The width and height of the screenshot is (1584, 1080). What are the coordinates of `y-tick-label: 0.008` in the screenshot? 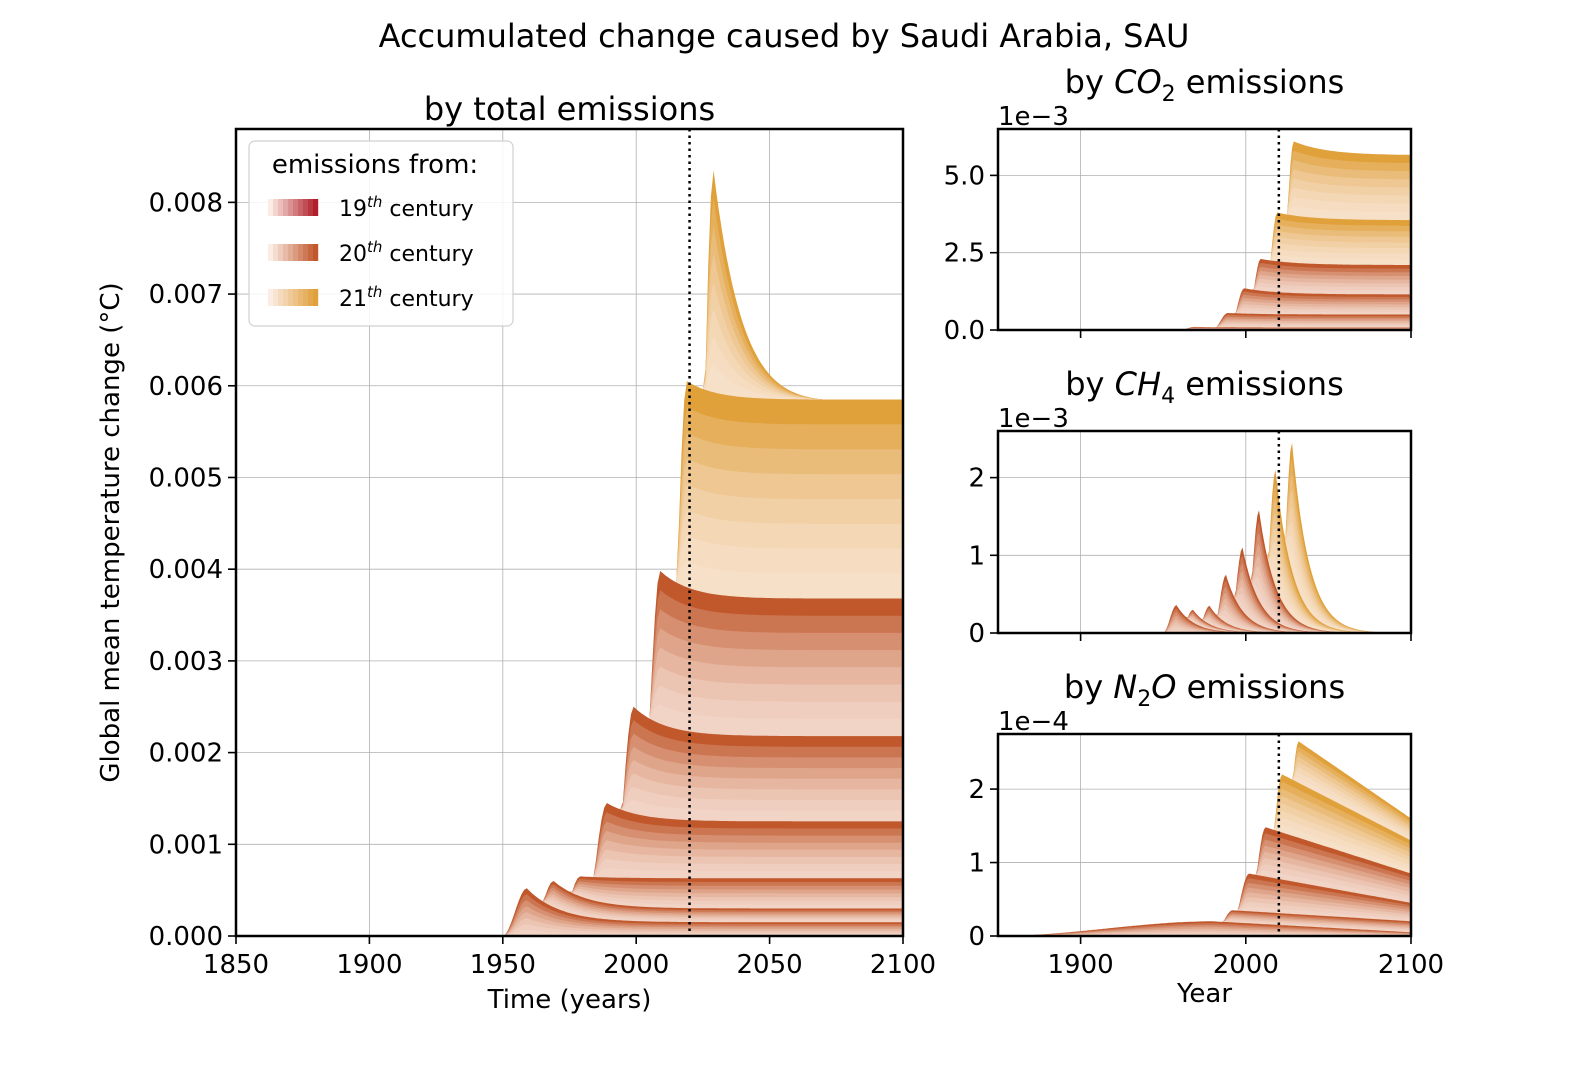 It's located at (186, 203).